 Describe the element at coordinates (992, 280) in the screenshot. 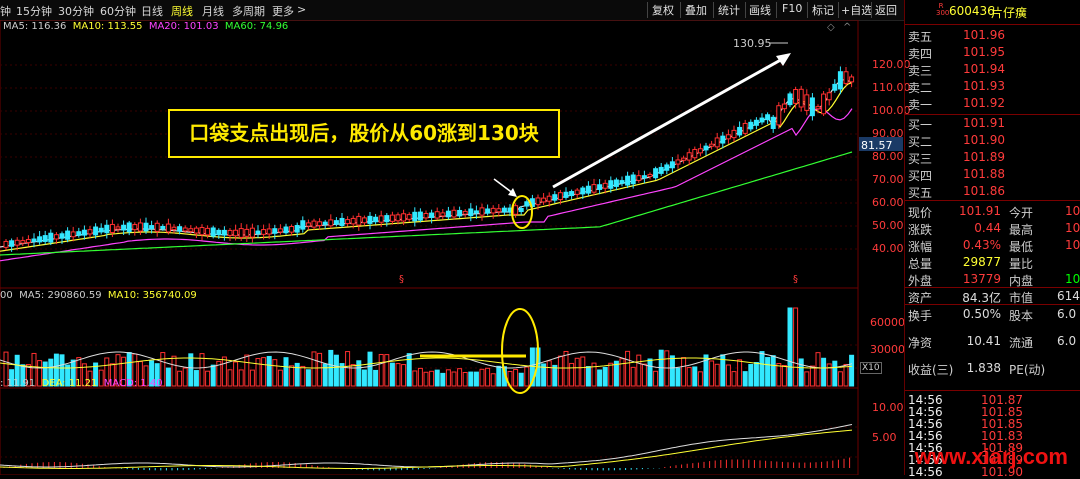

I see `stat-row: 外盘 13779 内盘 10` at that location.